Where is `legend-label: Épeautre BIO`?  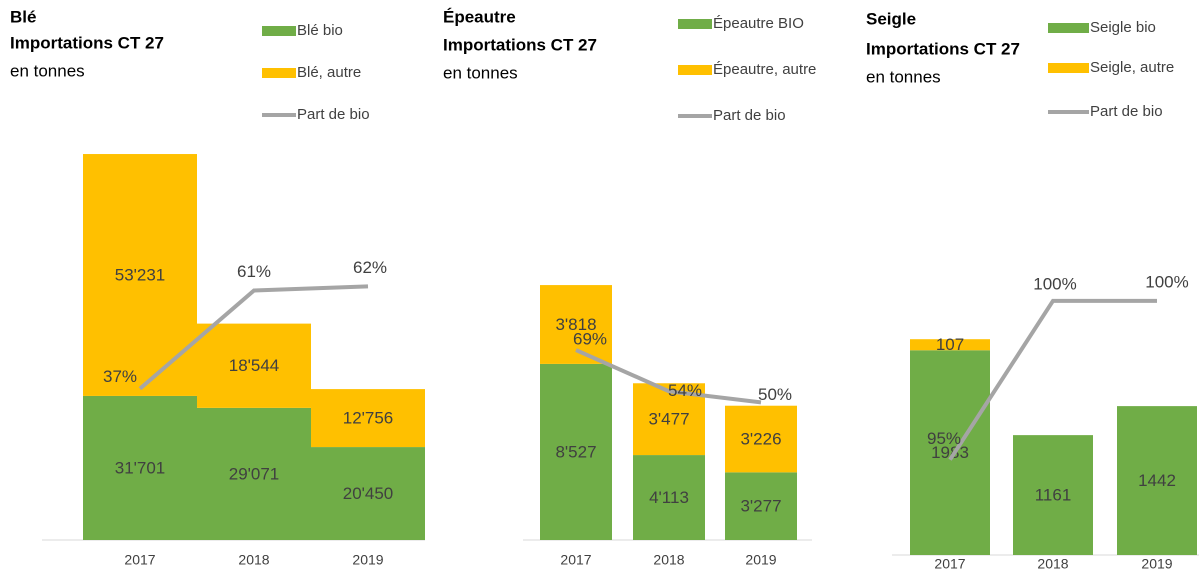
legend-label: Épeautre BIO is located at coordinates (758, 23).